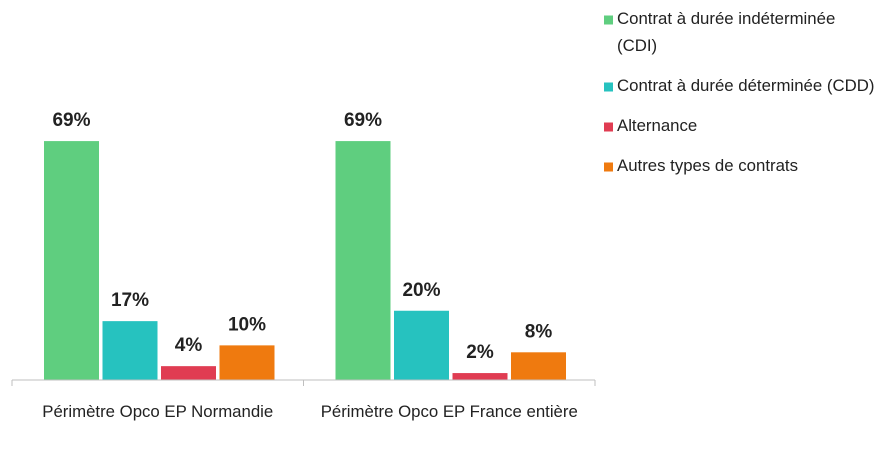 This screenshot has width=879, height=449. I want to click on value-label: 4%, so click(189, 345).